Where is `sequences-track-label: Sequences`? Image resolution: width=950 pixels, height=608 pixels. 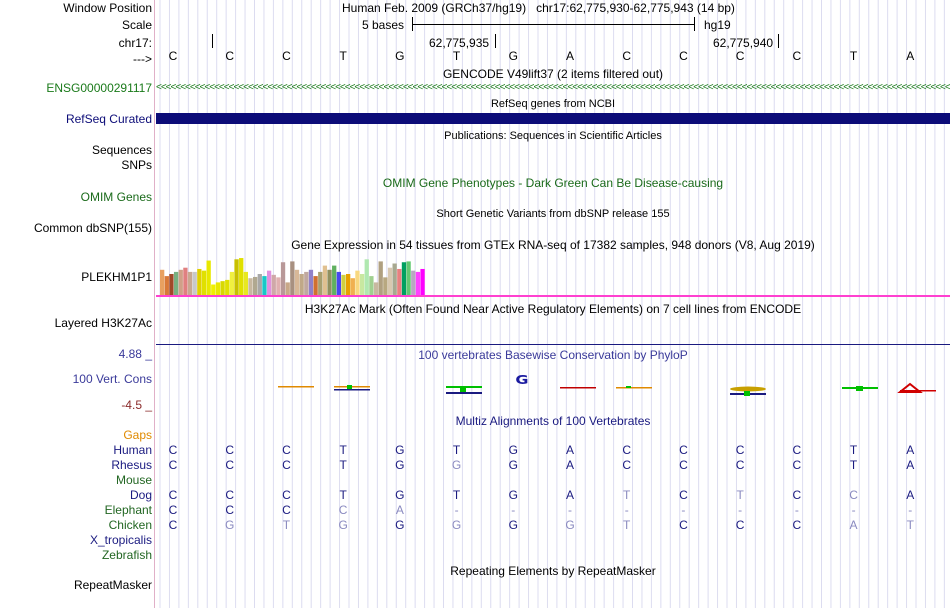
sequences-track-label: Sequences is located at coordinates (121, 150).